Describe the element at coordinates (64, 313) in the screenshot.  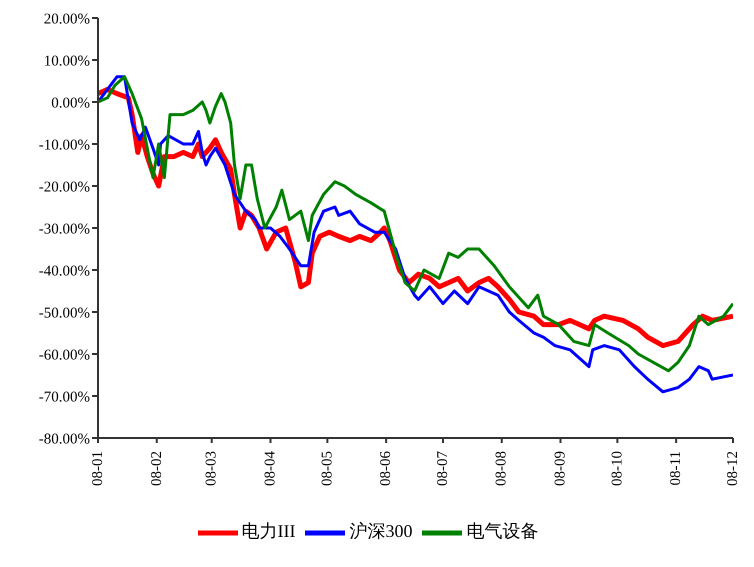
I see `y-tick-label: -50.00%` at that location.